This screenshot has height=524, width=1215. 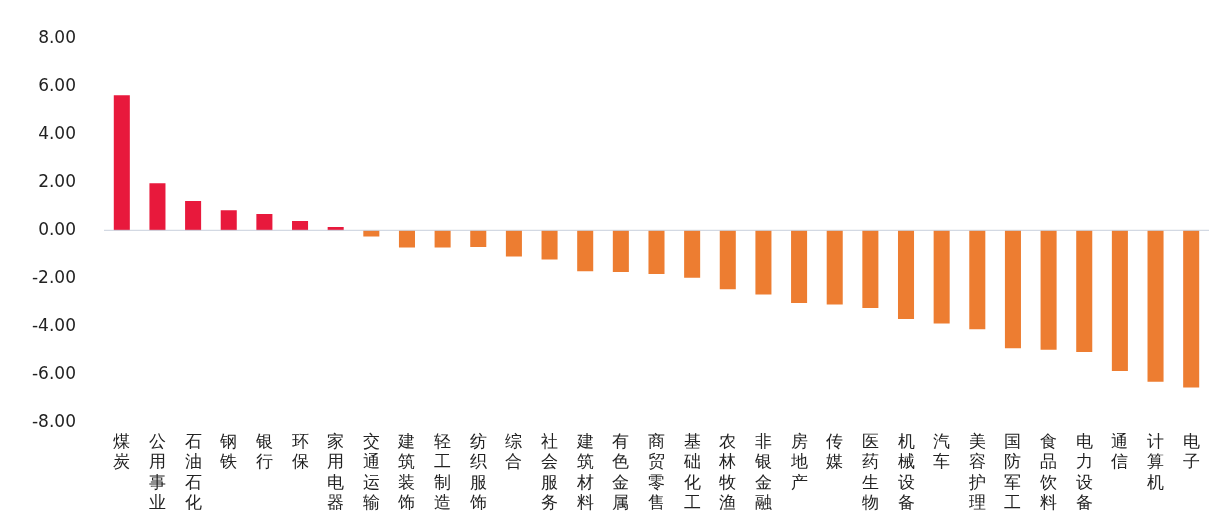 I want to click on x-tick-label: 建筑材料, so click(x=584, y=472).